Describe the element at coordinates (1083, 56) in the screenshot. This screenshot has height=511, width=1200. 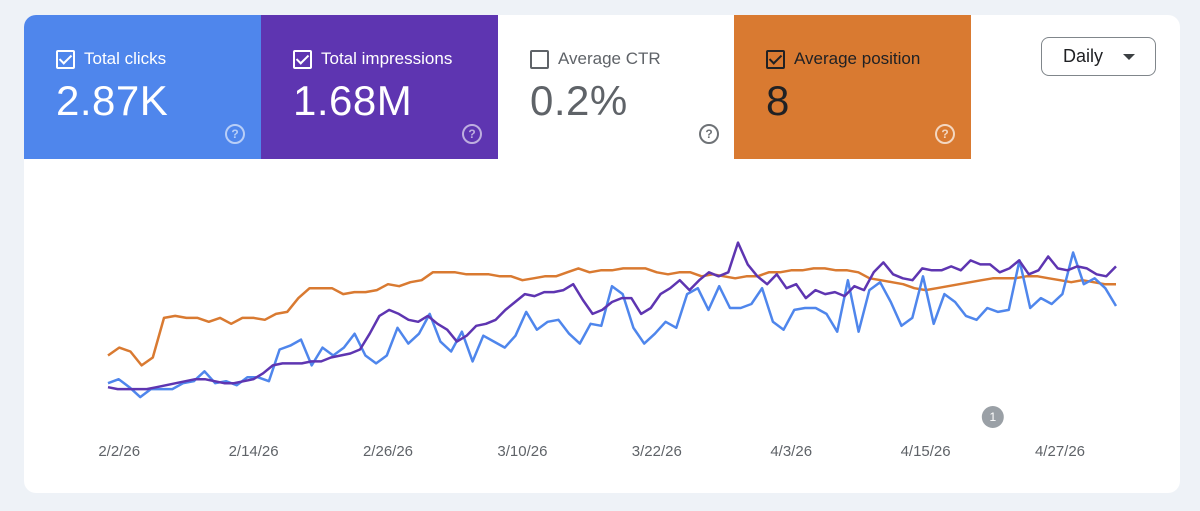
I see `granularity-label: Daily` at that location.